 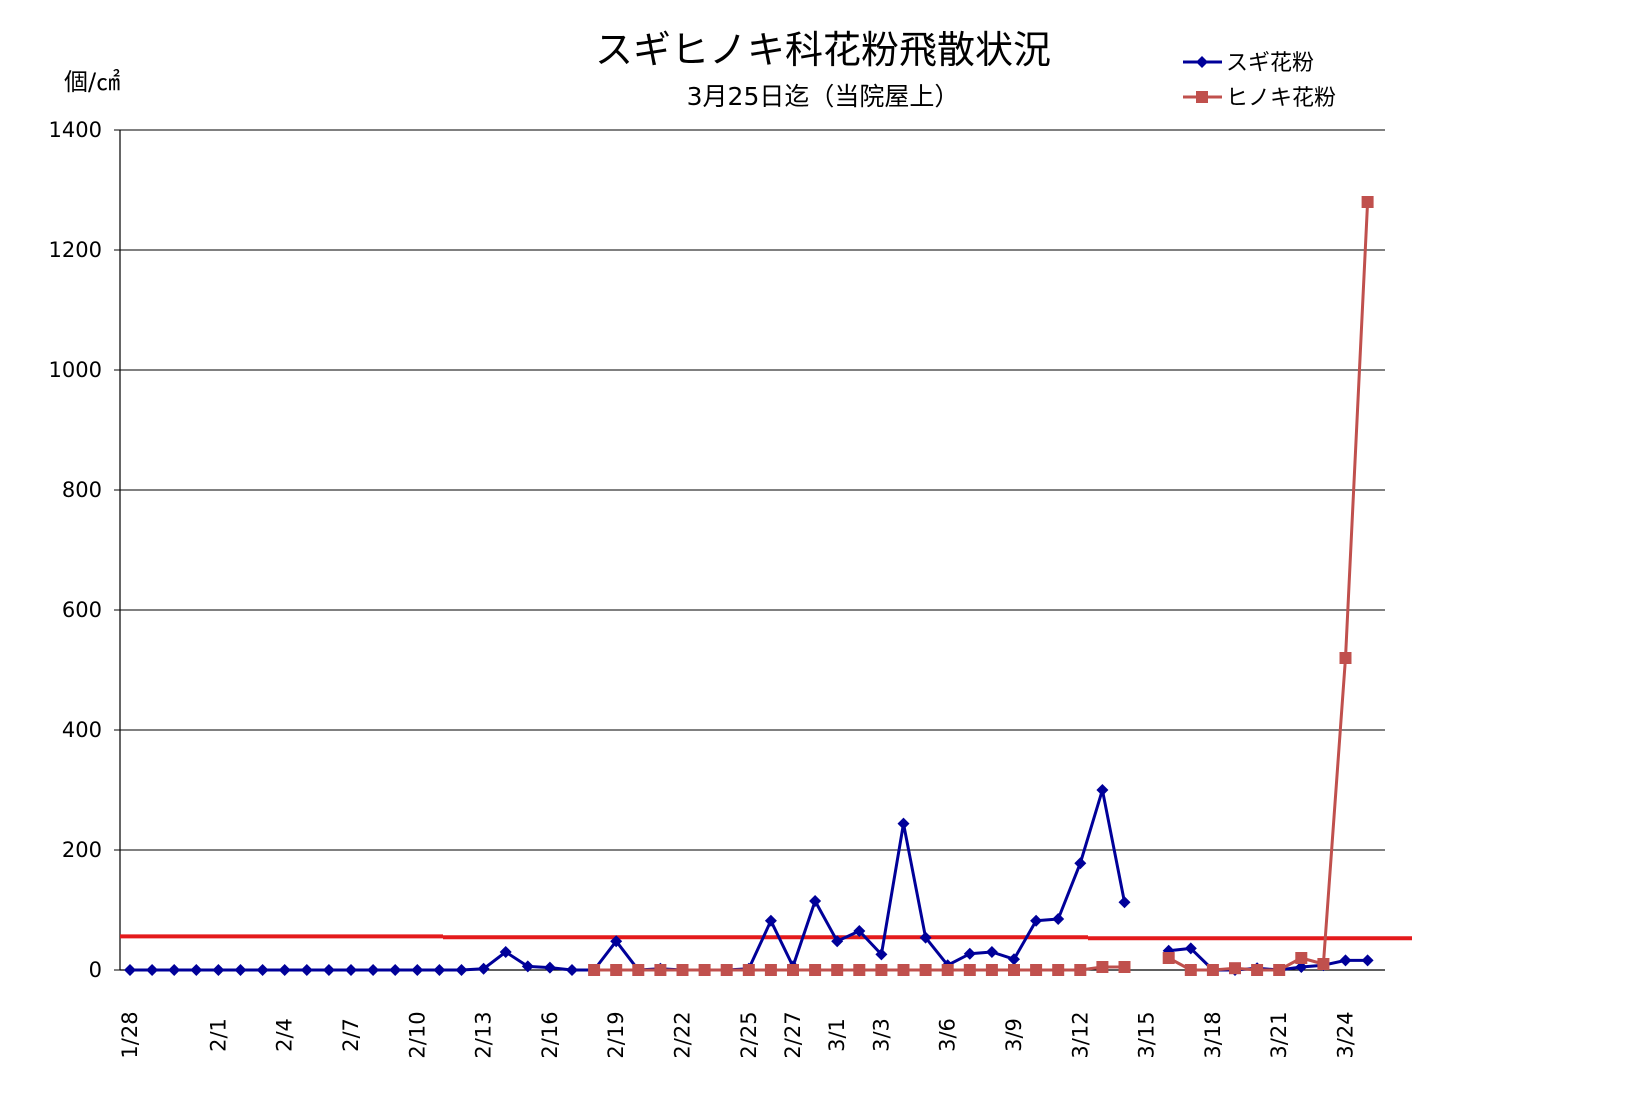 I want to click on chart-title: スギヒノキ科花粉飛散状況, so click(x=823, y=50).